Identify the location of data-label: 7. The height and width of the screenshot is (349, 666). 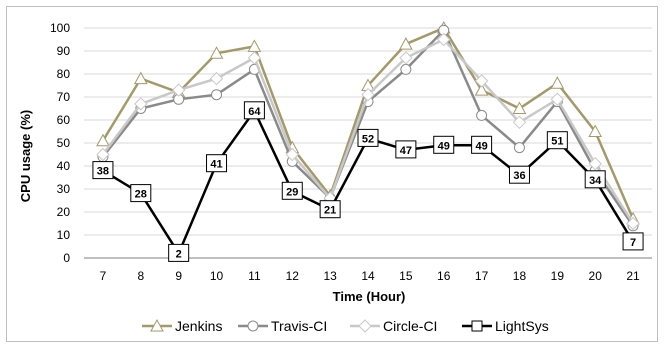
(633, 243).